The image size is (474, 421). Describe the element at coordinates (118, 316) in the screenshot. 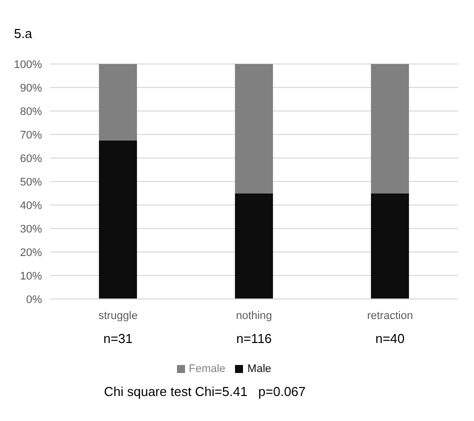

I see `x-tick-label: struggle` at that location.